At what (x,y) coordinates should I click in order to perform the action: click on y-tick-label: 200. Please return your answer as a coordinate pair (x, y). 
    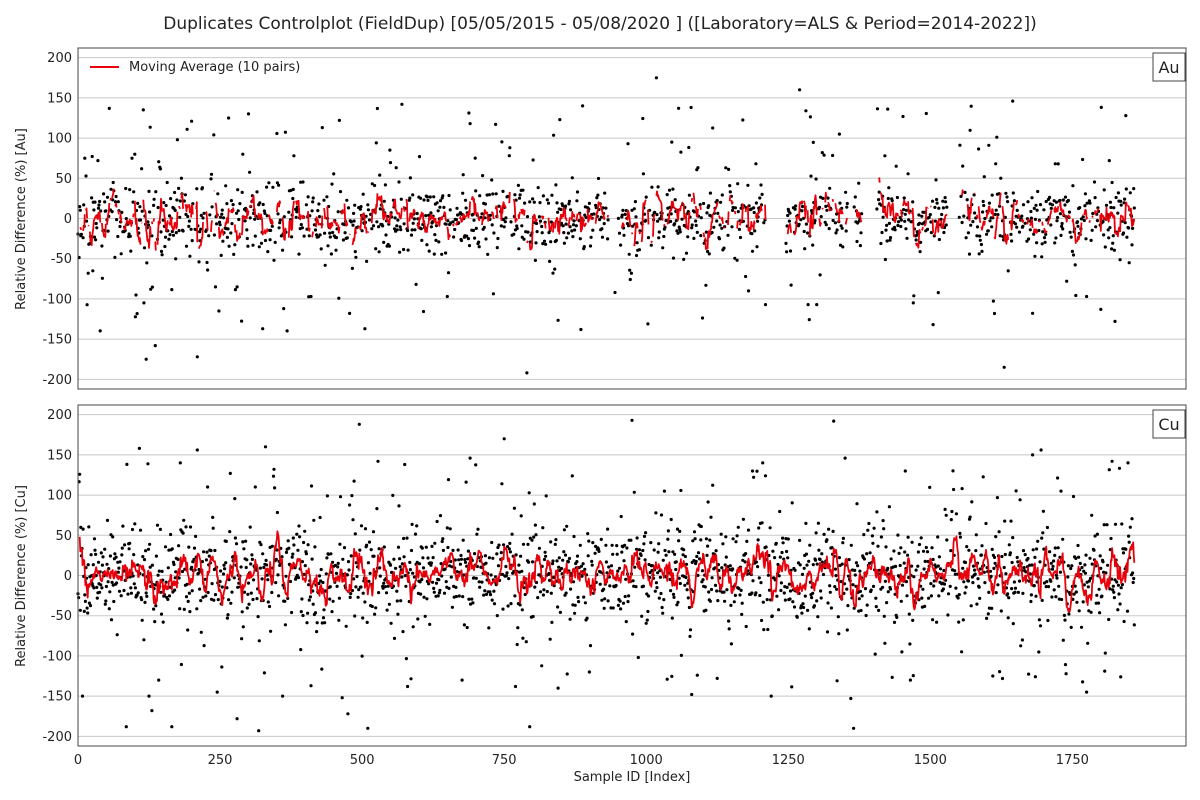
    Looking at the image, I should click on (59, 415).